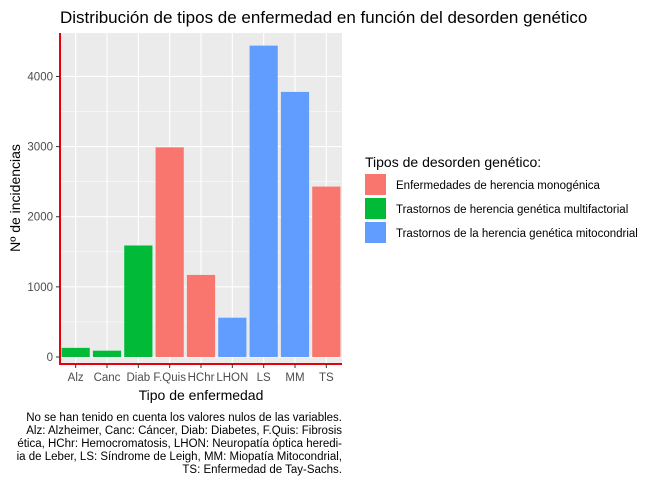 The image size is (672, 480). What do you see at coordinates (139, 378) in the screenshot?
I see `x-tick-label: Diab` at bounding box center [139, 378].